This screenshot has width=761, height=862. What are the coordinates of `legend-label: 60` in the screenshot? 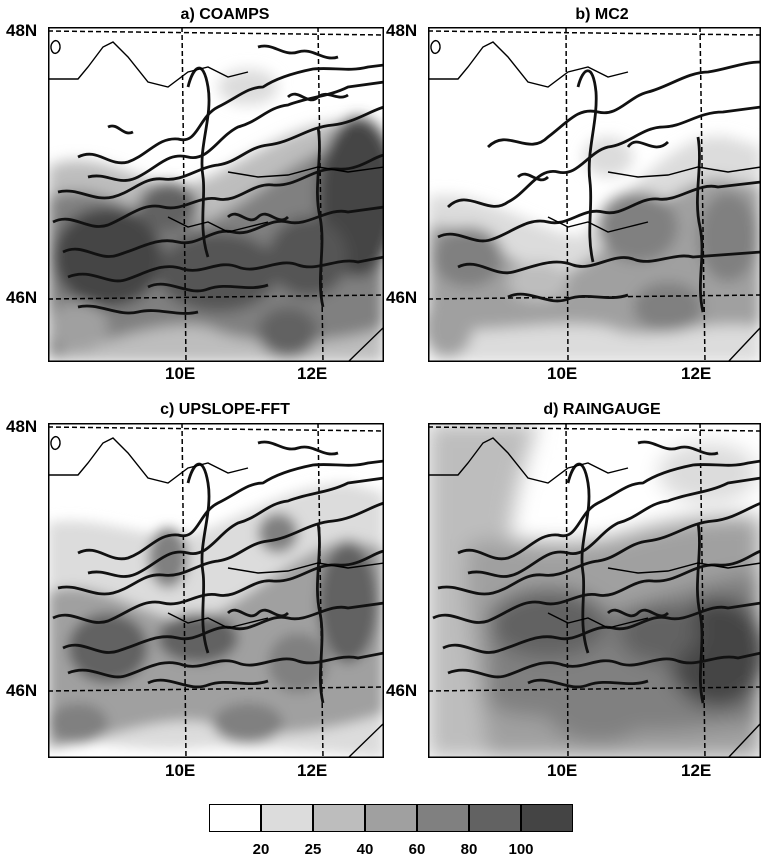 It's located at (417, 849).